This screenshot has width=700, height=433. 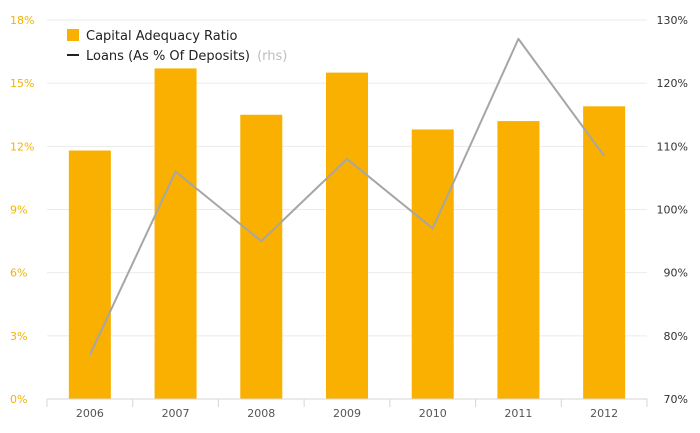 I want to click on x-tick-label: 2011, so click(x=518, y=413).